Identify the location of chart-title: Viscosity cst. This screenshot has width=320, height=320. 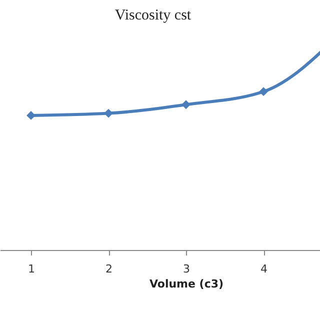
(153, 16).